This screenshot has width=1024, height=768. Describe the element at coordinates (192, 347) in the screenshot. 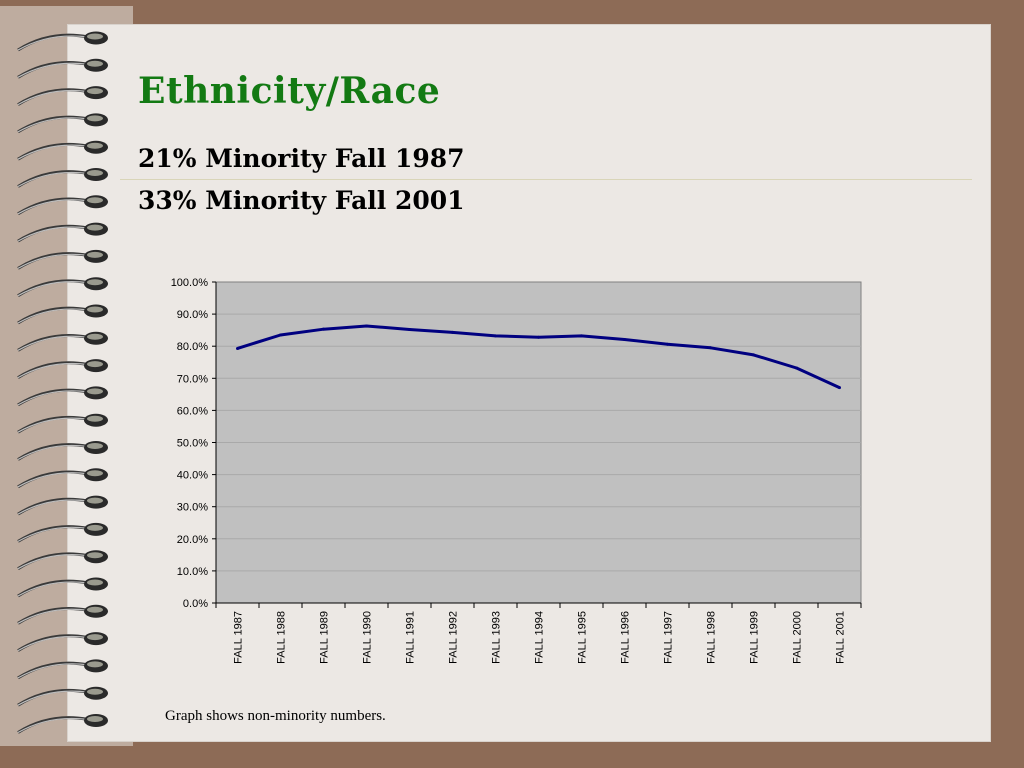

I see `y-tick-label: 80.0%` at that location.